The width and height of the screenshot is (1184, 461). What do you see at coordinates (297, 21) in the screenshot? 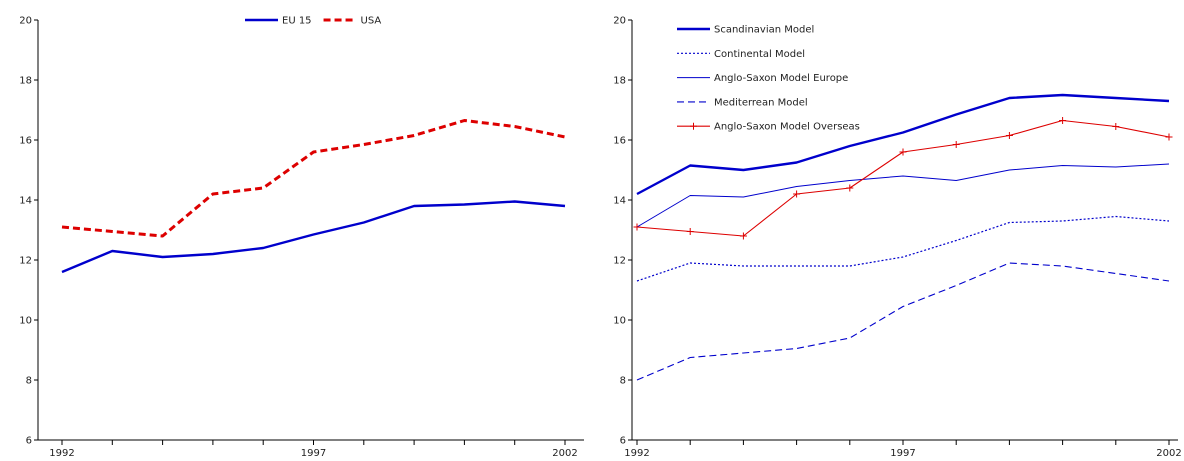
I see `legend-label: EU 15` at bounding box center [297, 21].